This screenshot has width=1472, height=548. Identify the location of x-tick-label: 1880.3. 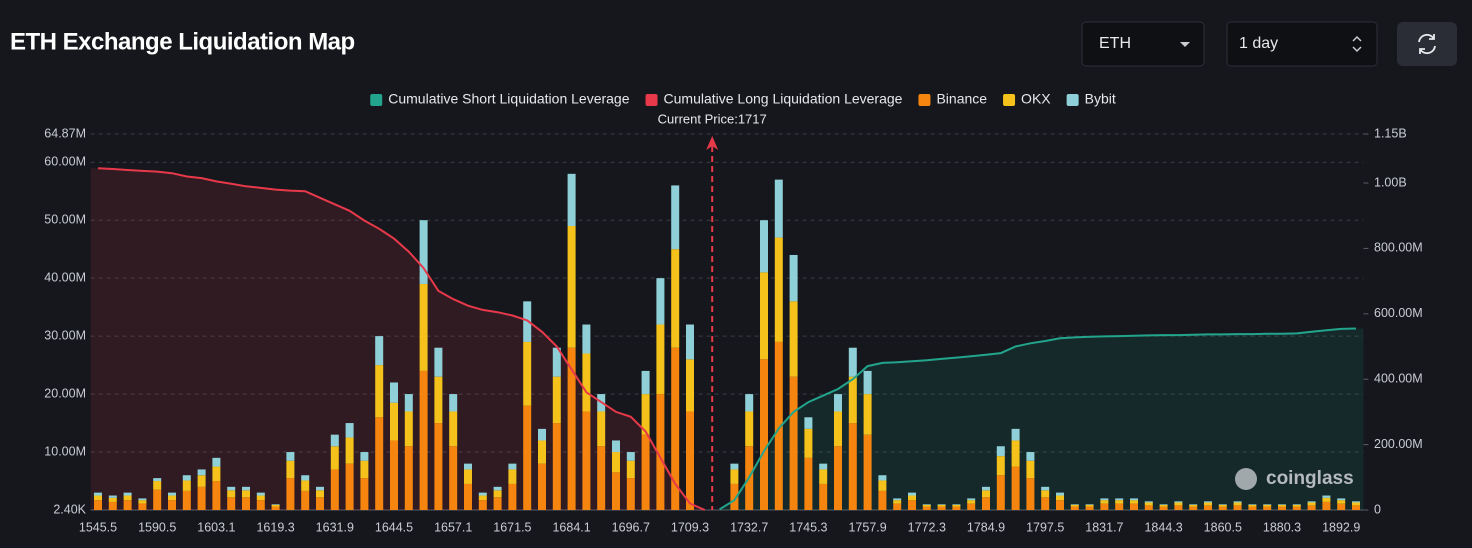
(1282, 527).